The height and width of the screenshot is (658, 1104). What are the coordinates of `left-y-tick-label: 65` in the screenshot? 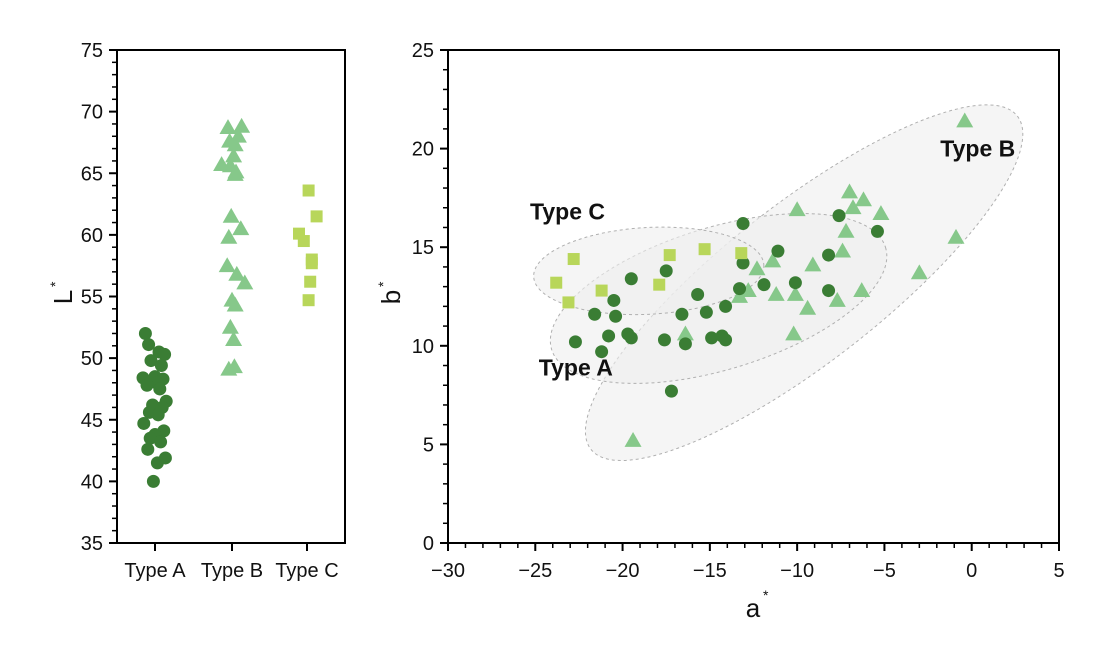 It's located at (92, 174).